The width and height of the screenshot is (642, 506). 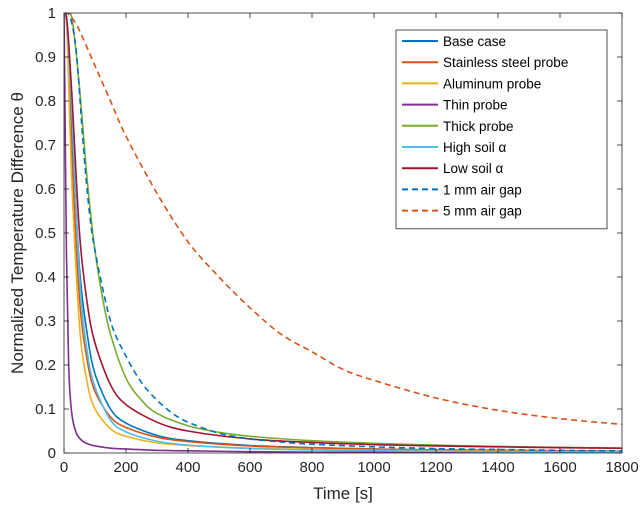 I want to click on y-tick-label: 1, so click(x=52, y=13).